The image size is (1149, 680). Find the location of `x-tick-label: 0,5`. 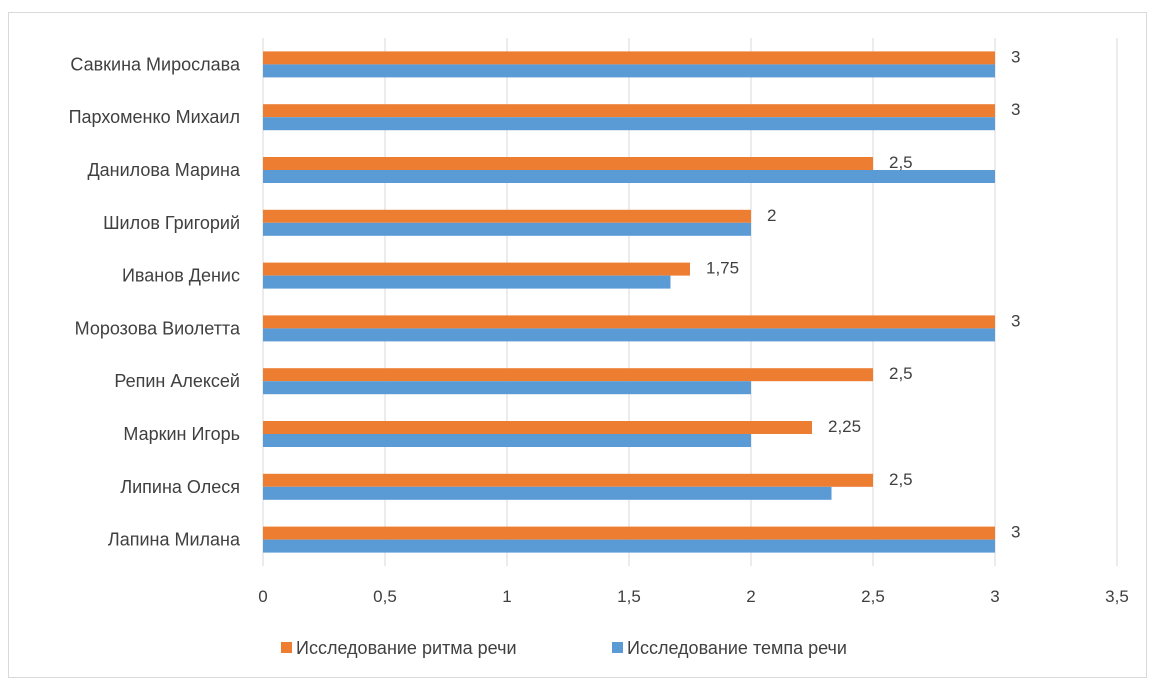

x-tick-label: 0,5 is located at coordinates (385, 596).